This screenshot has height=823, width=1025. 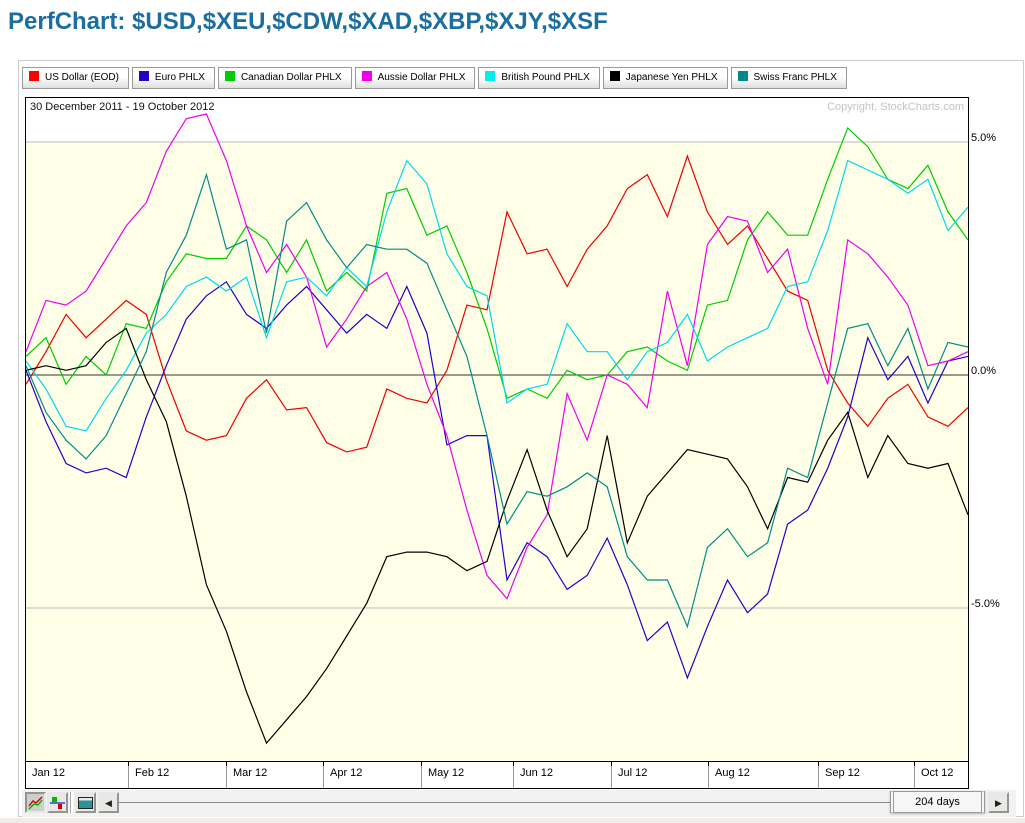 I want to click on scroll-right-button: ▶, so click(x=998, y=802).